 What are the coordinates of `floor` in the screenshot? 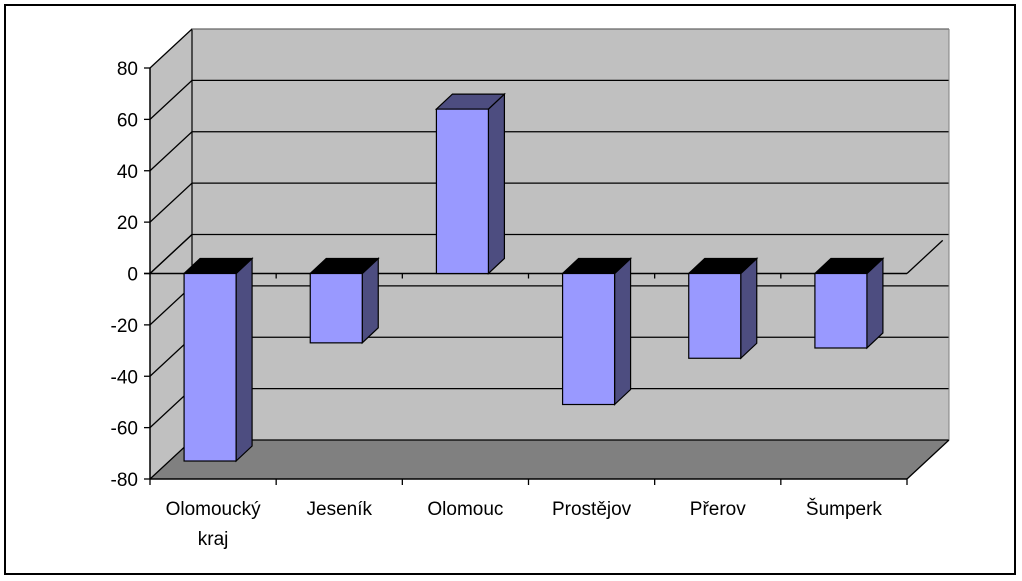 It's located at (549, 459).